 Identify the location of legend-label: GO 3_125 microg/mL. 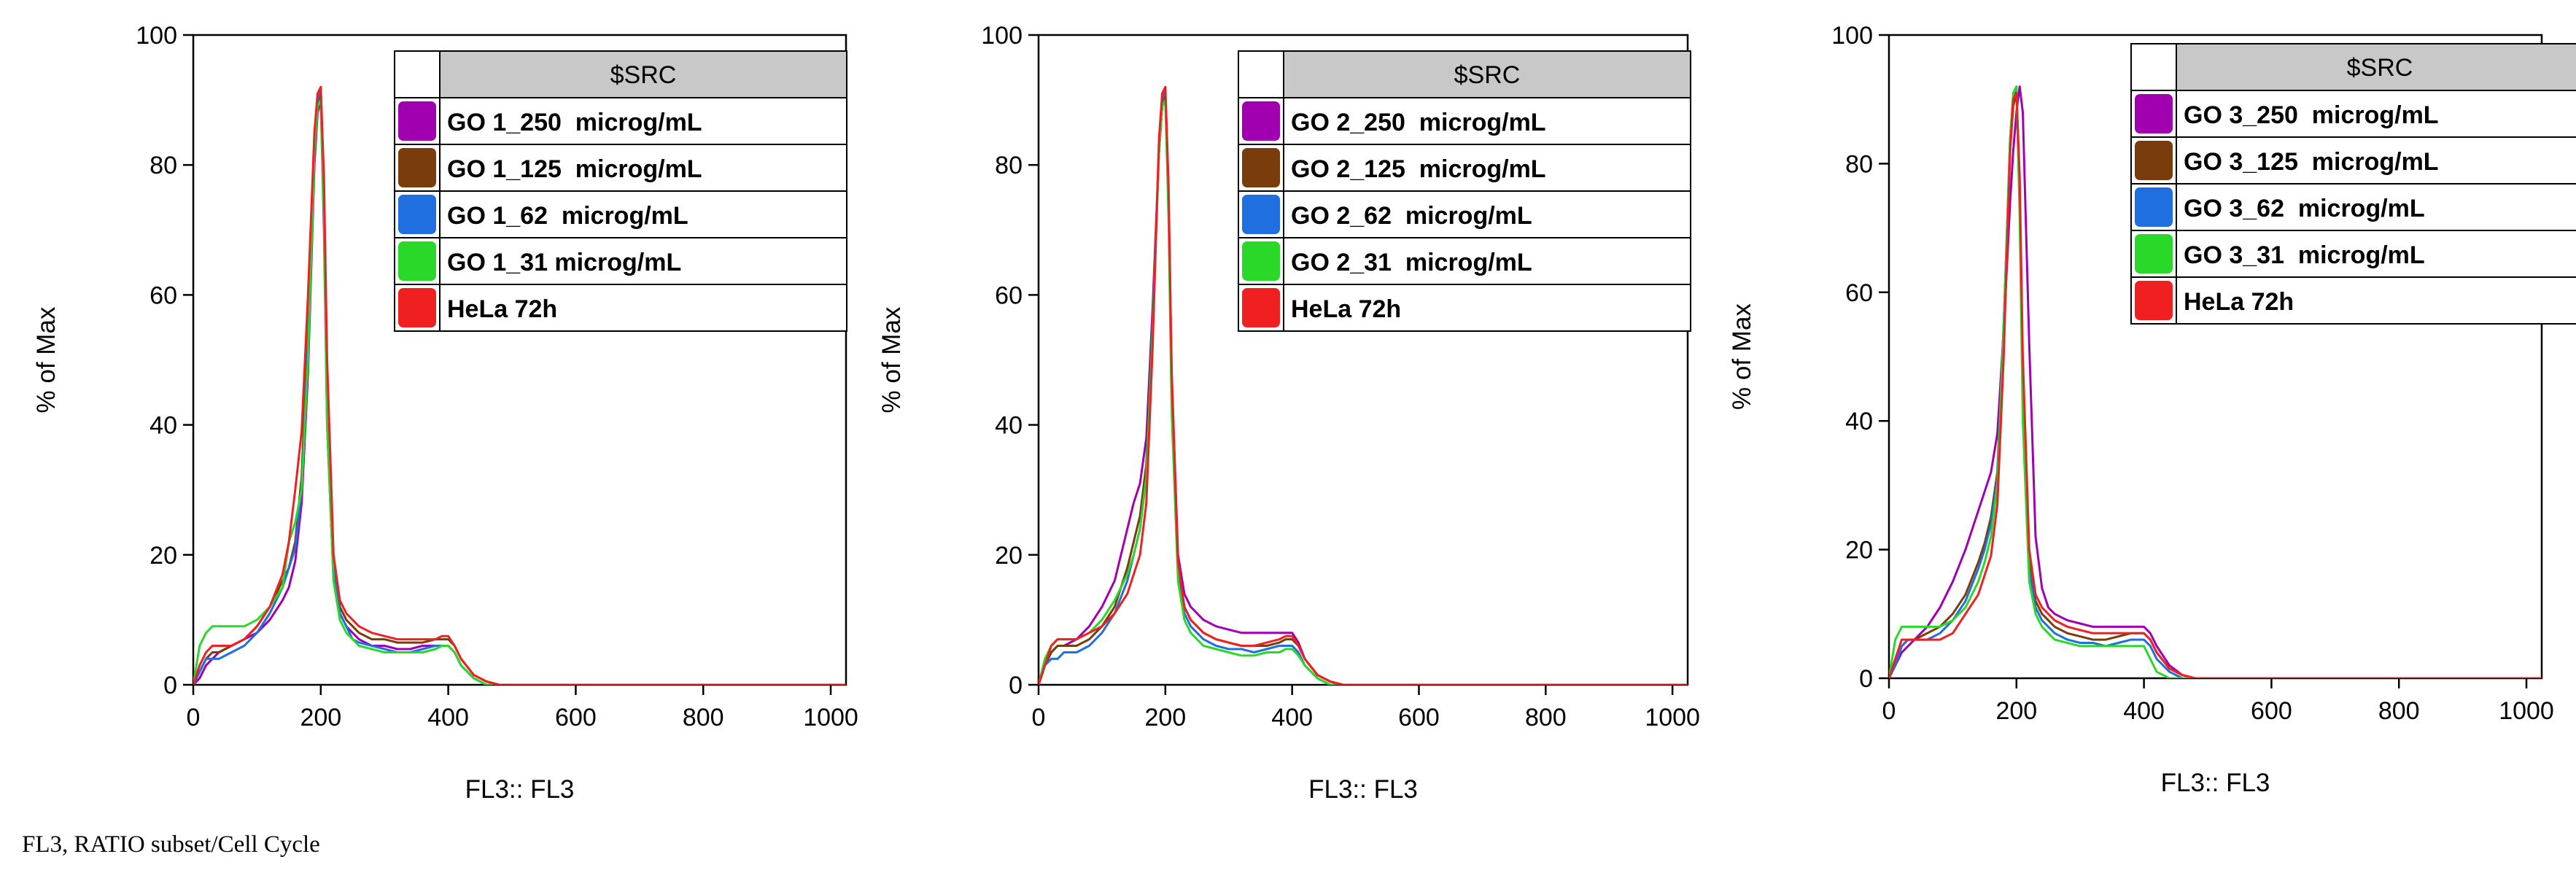
(2311, 162).